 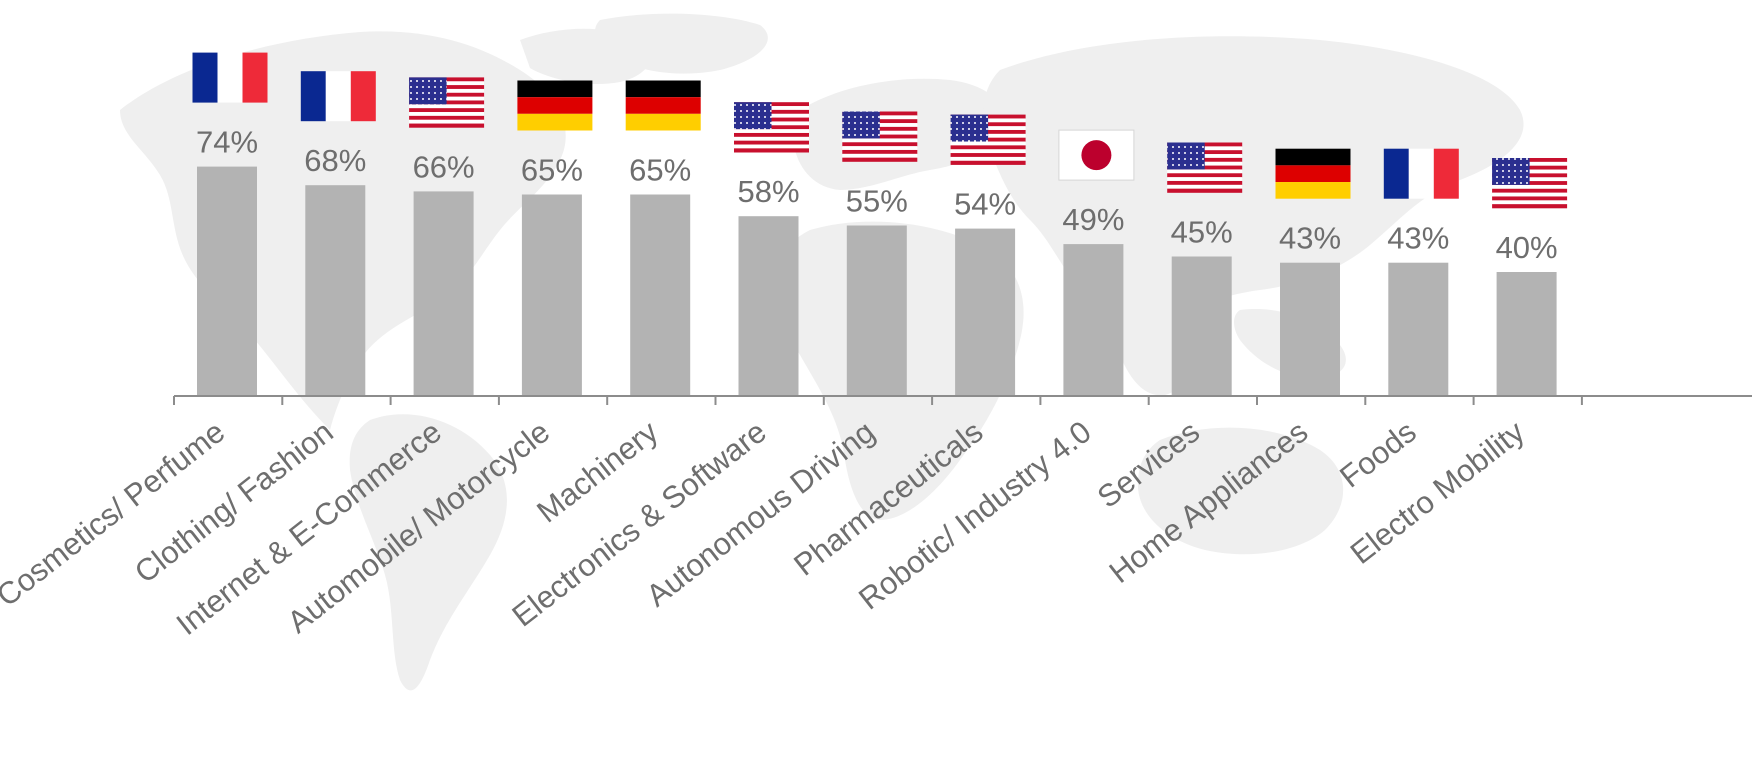 What do you see at coordinates (335, 160) in the screenshot?
I see `value-label: 68%` at bounding box center [335, 160].